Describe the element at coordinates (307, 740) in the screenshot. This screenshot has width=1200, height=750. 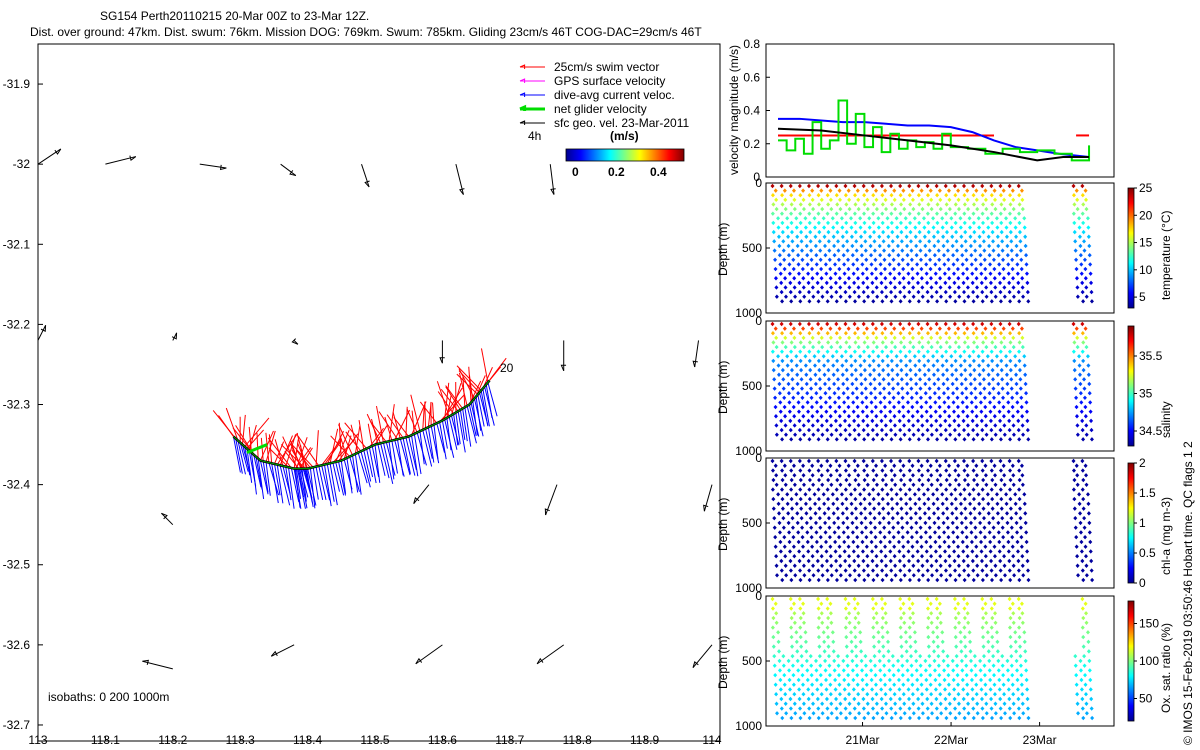
I see `map-xtick-label: 113.4` at that location.